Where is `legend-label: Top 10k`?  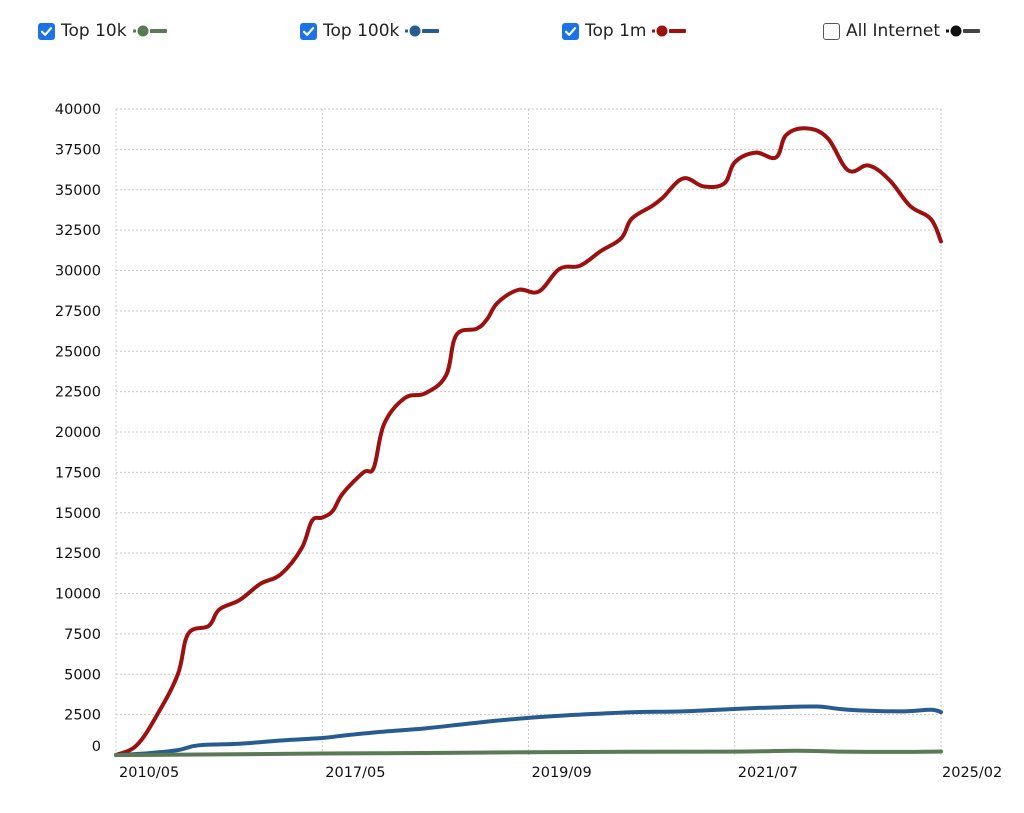
legend-label: Top 10k is located at coordinates (94, 31).